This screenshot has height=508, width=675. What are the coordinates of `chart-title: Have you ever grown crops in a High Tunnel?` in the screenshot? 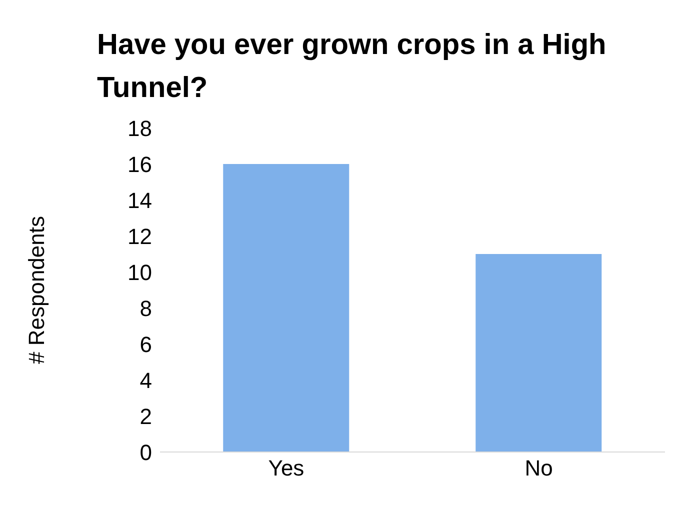 It's located at (352, 67).